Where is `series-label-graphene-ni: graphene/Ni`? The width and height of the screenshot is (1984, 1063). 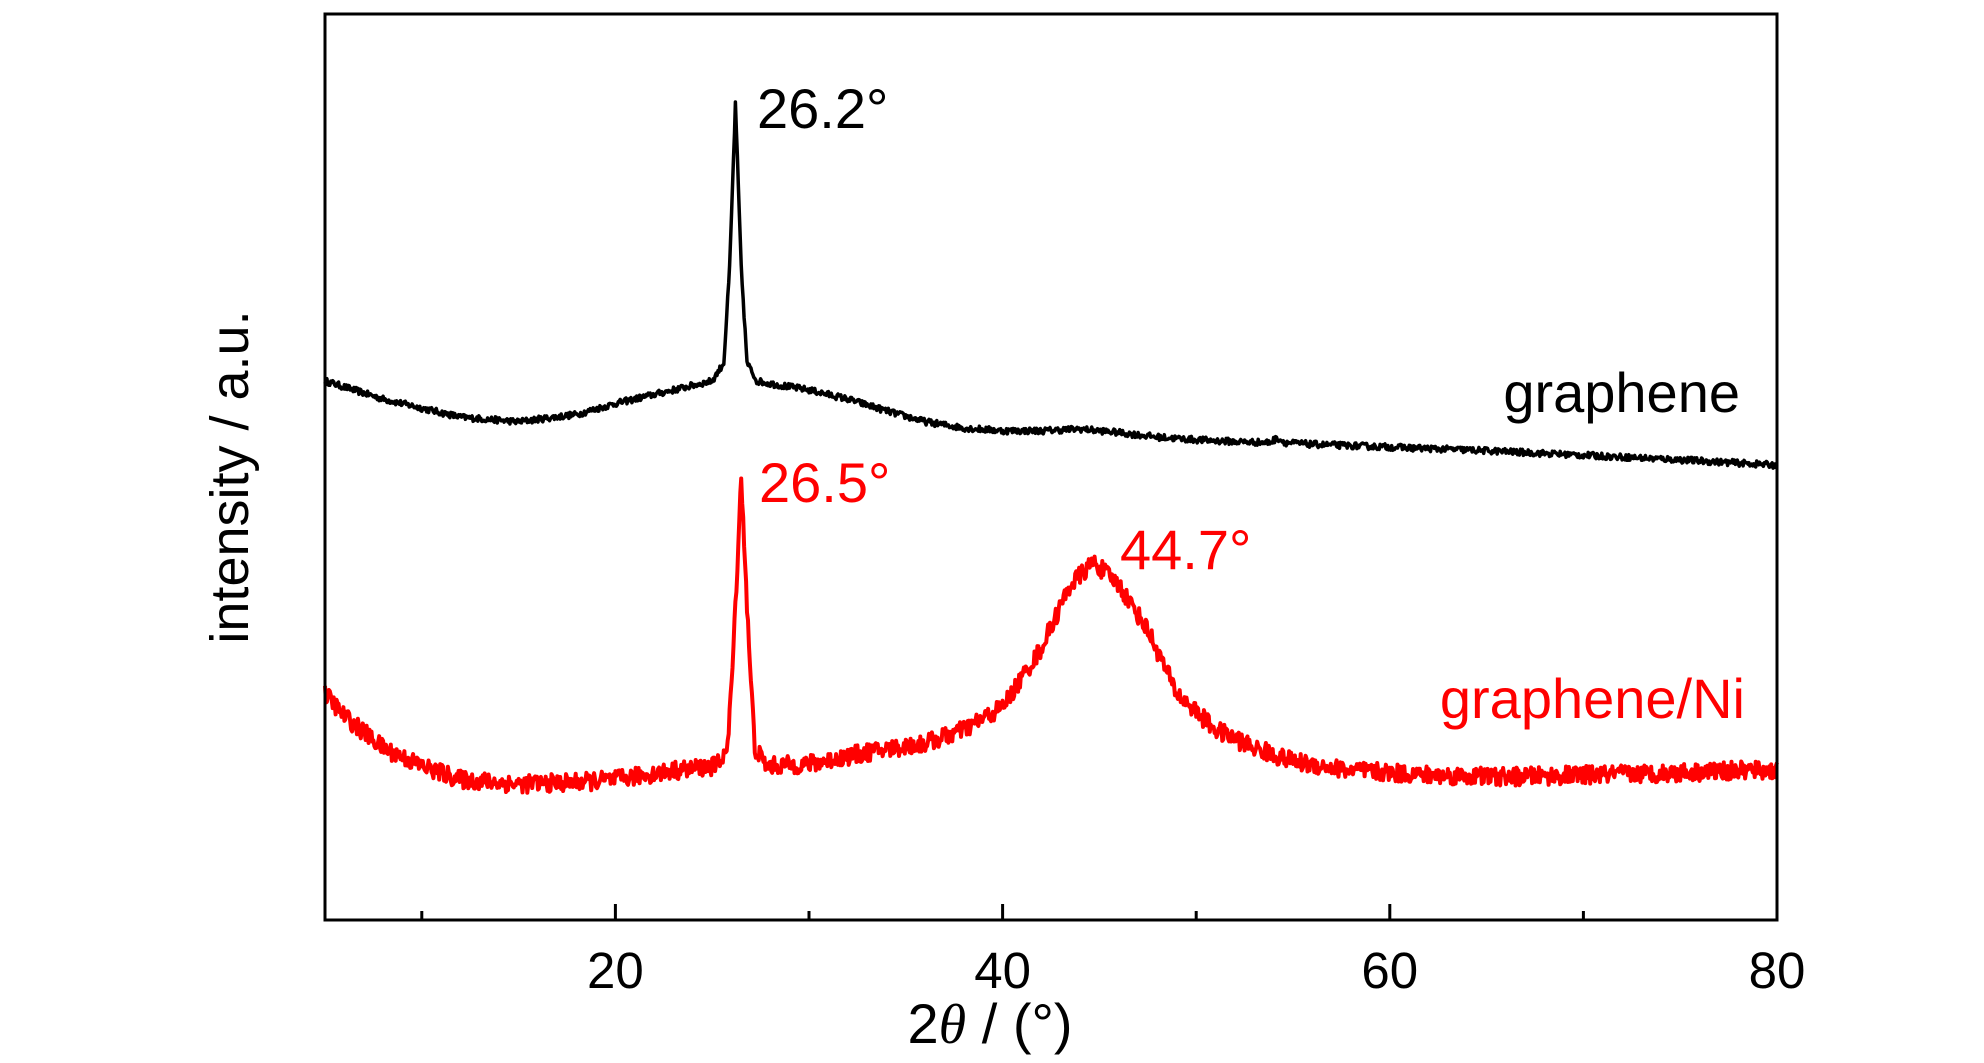 series-label-graphene-ni: graphene/Ni is located at coordinates (1592, 698).